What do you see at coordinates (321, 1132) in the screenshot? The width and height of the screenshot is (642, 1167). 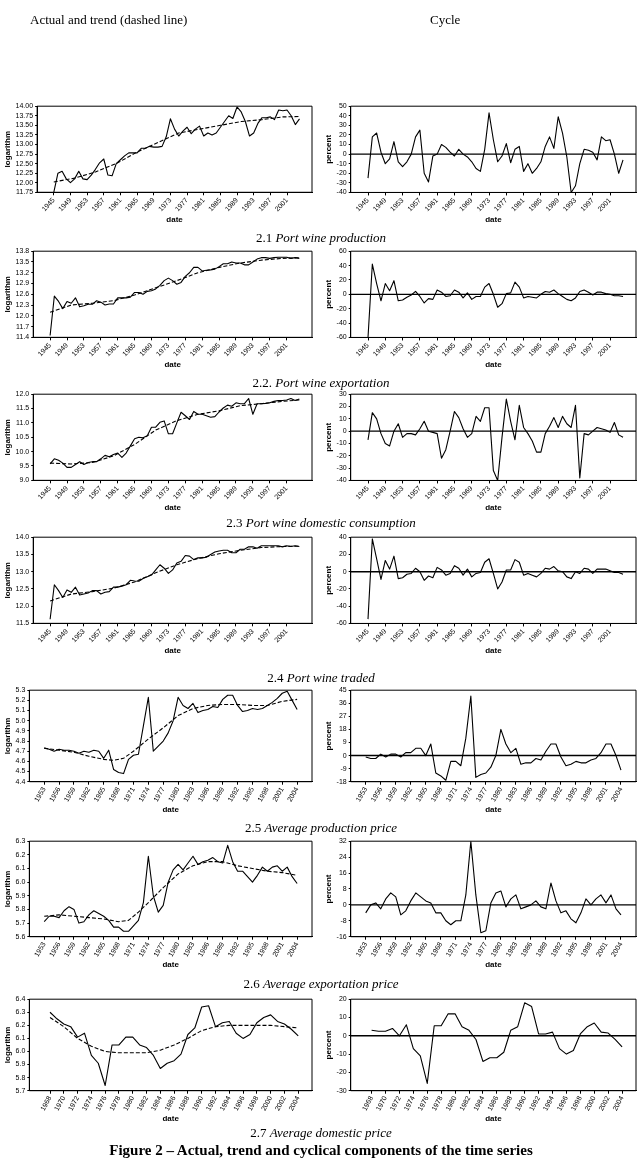 I see `text: 2.7 Average domestic price` at bounding box center [321, 1132].